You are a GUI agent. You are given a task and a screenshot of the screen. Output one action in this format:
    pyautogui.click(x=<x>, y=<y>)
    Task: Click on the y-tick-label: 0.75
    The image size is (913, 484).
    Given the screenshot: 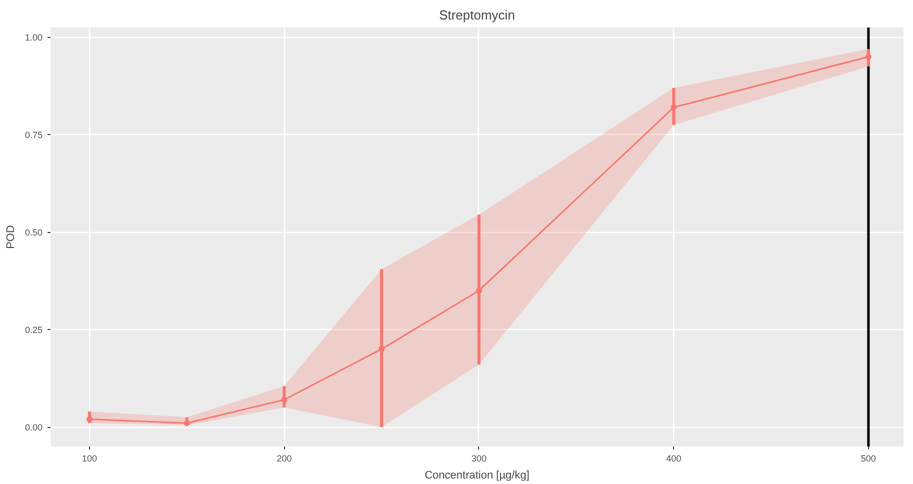 What is the action you would take?
    pyautogui.click(x=33, y=135)
    